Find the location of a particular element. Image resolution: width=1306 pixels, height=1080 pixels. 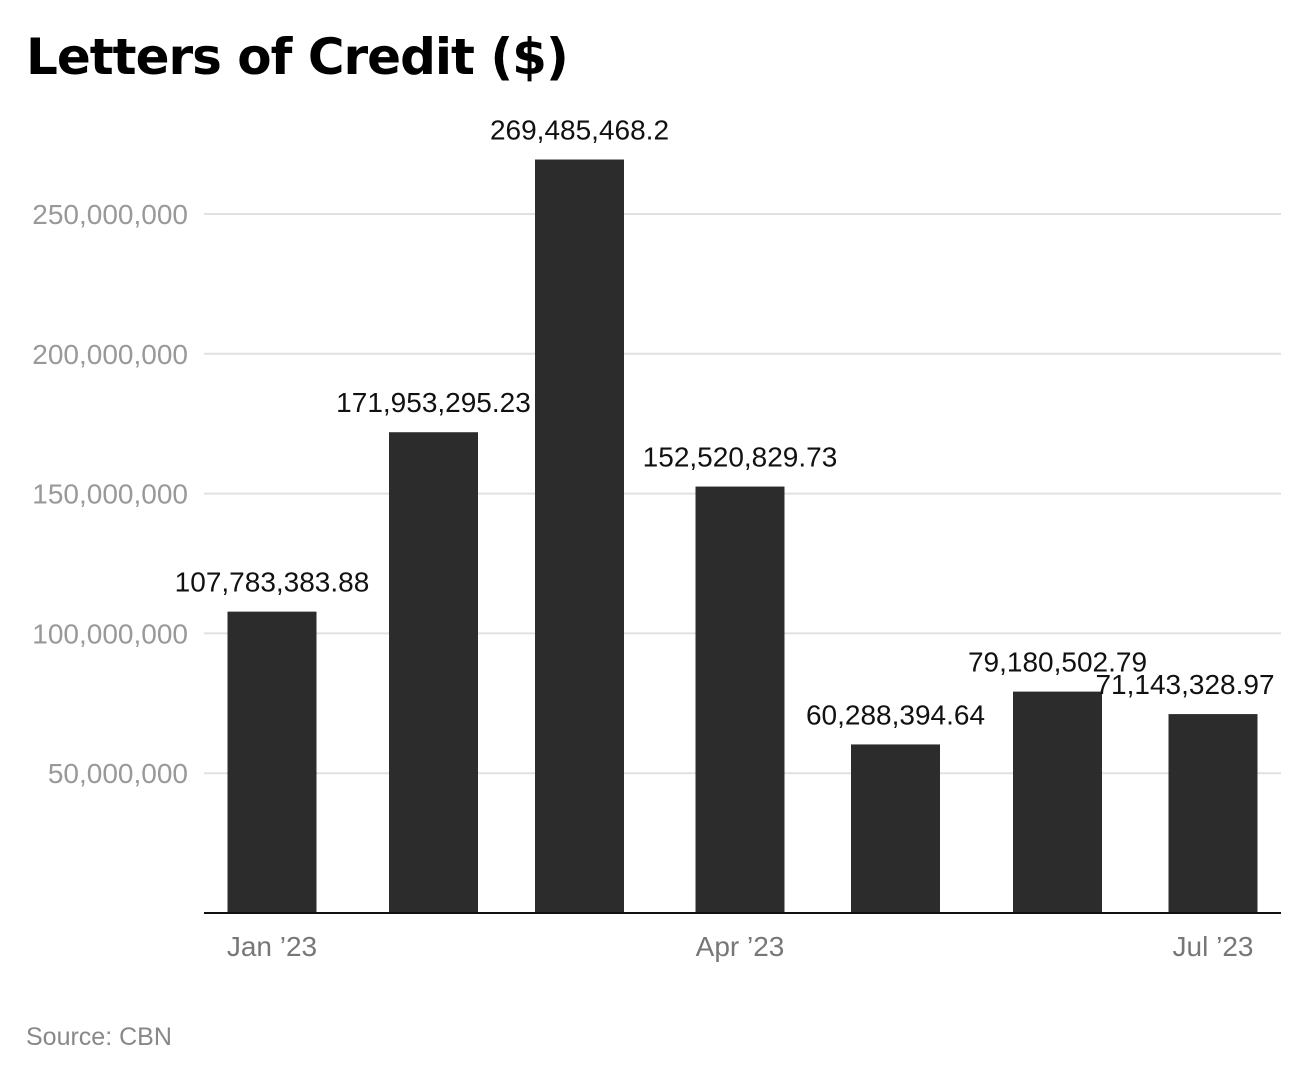

y-tick-label: 100,000,000 is located at coordinates (110, 633).